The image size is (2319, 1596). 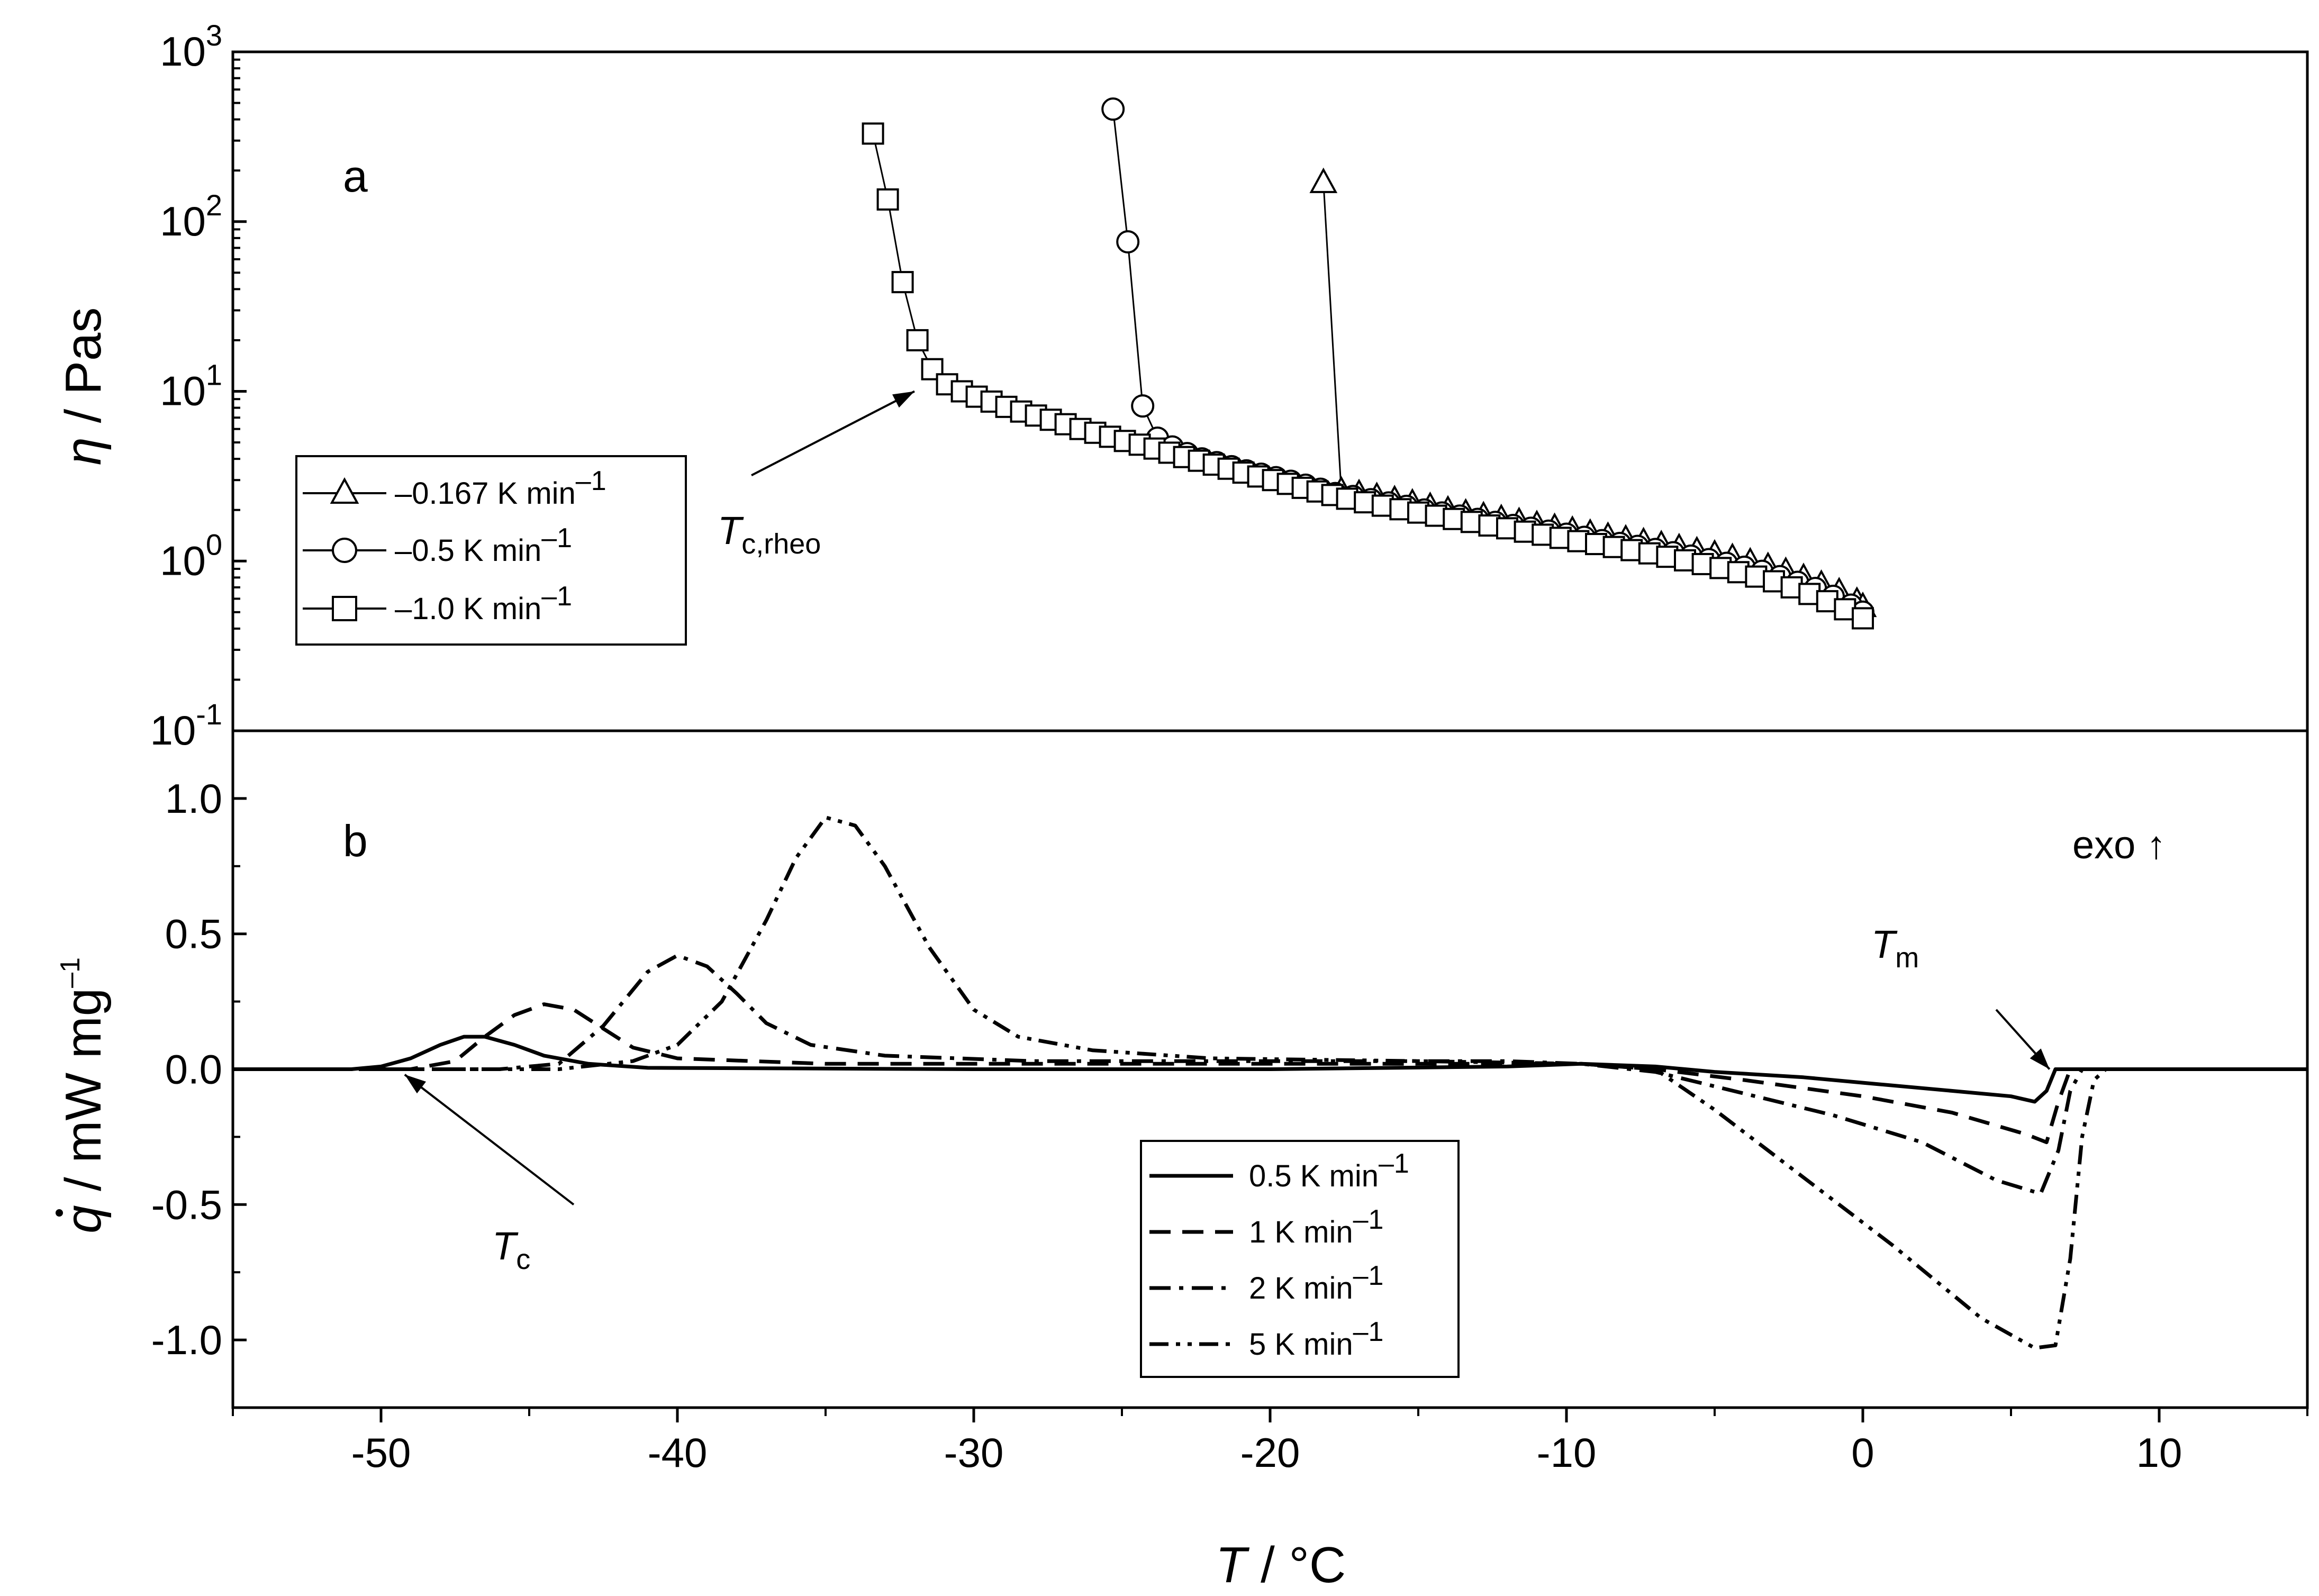 I want to click on legend-item-5: 5 K min–1, so click(x=1266, y=1339).